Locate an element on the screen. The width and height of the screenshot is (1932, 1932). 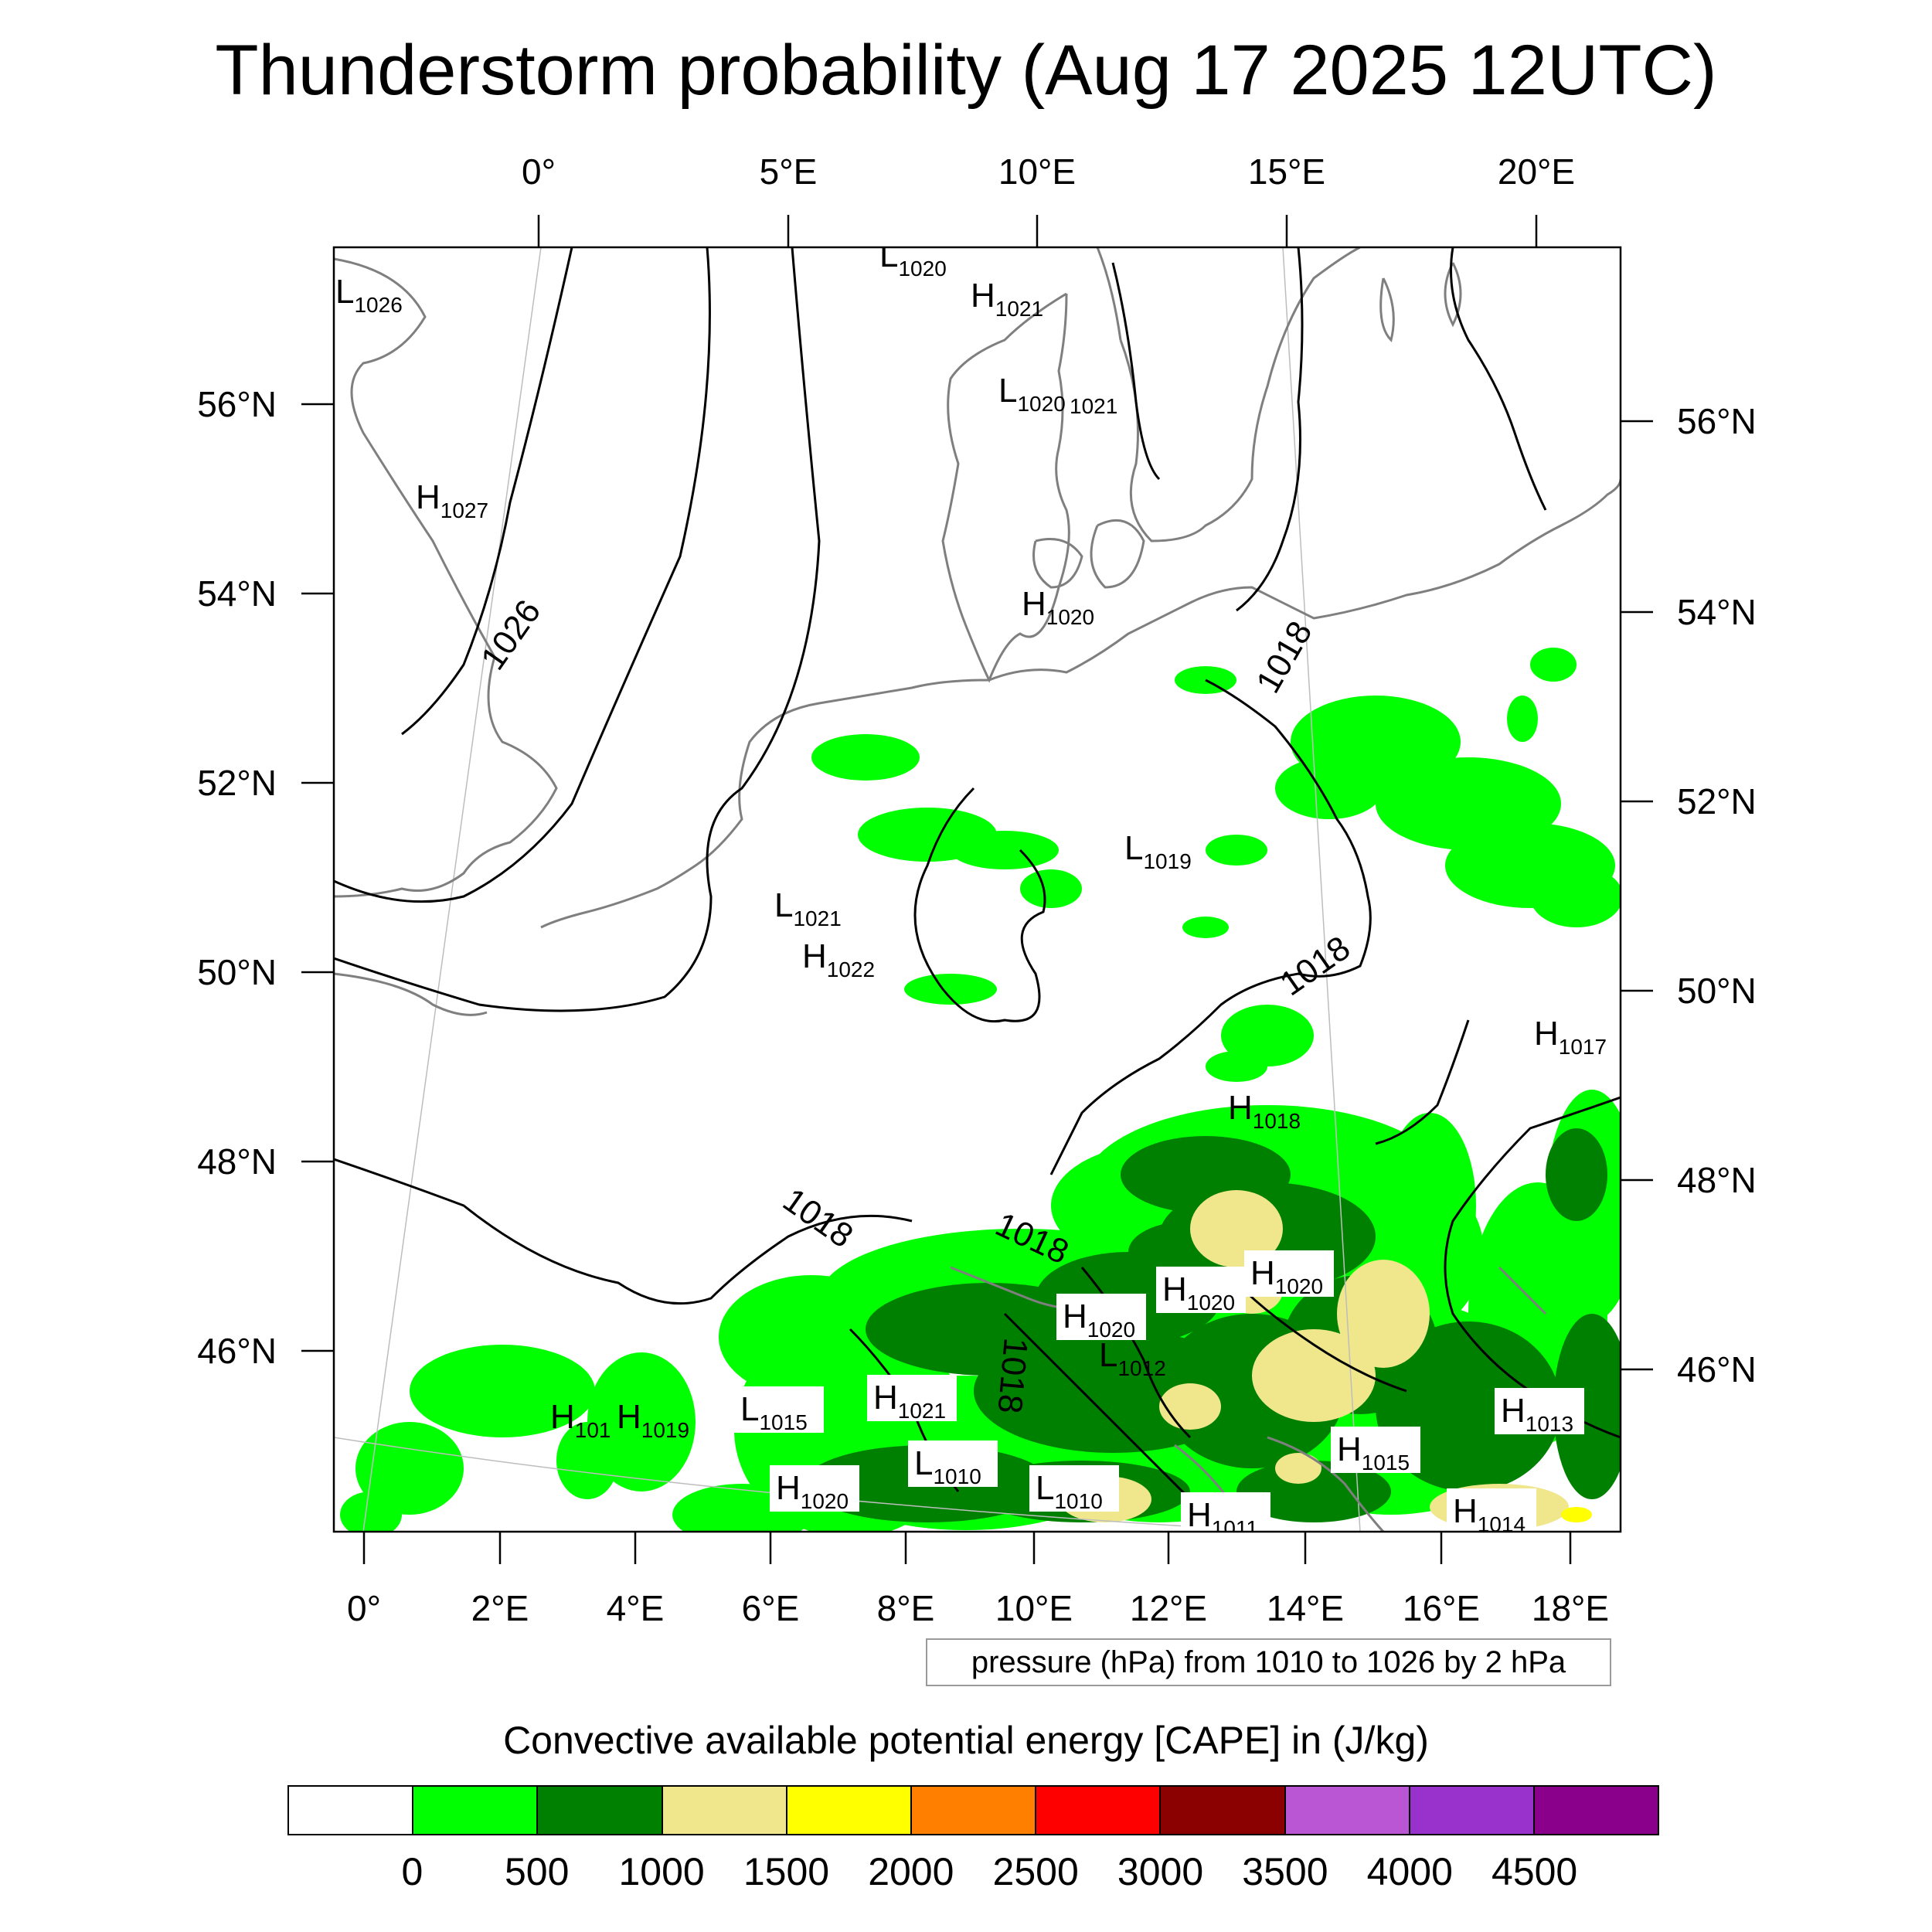
pressure-center: H1014 is located at coordinates (1491, 1512).